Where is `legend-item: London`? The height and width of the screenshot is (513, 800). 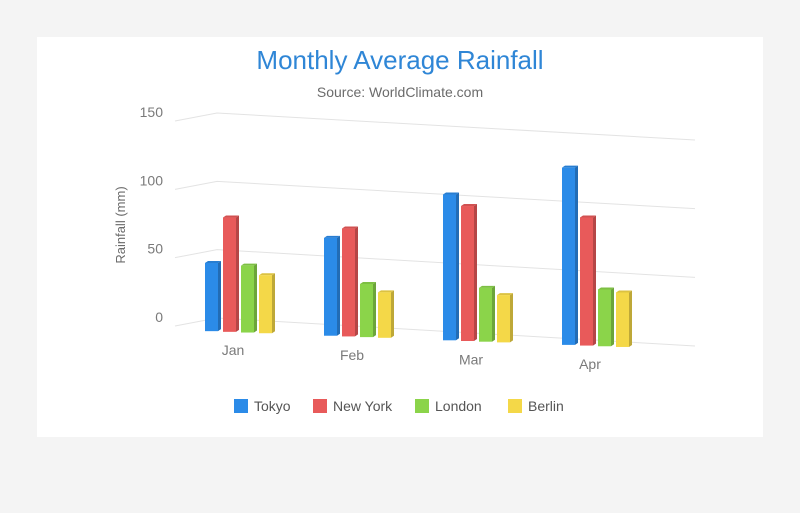 legend-item: London is located at coordinates (448, 406).